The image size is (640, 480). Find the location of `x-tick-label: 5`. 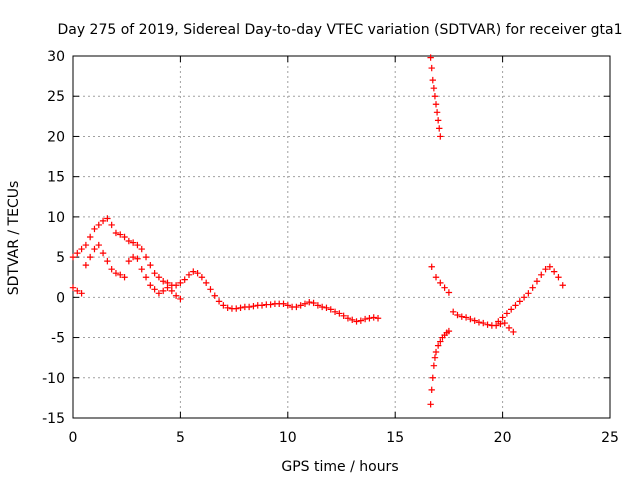

x-tick-label: 5 is located at coordinates (180, 438).